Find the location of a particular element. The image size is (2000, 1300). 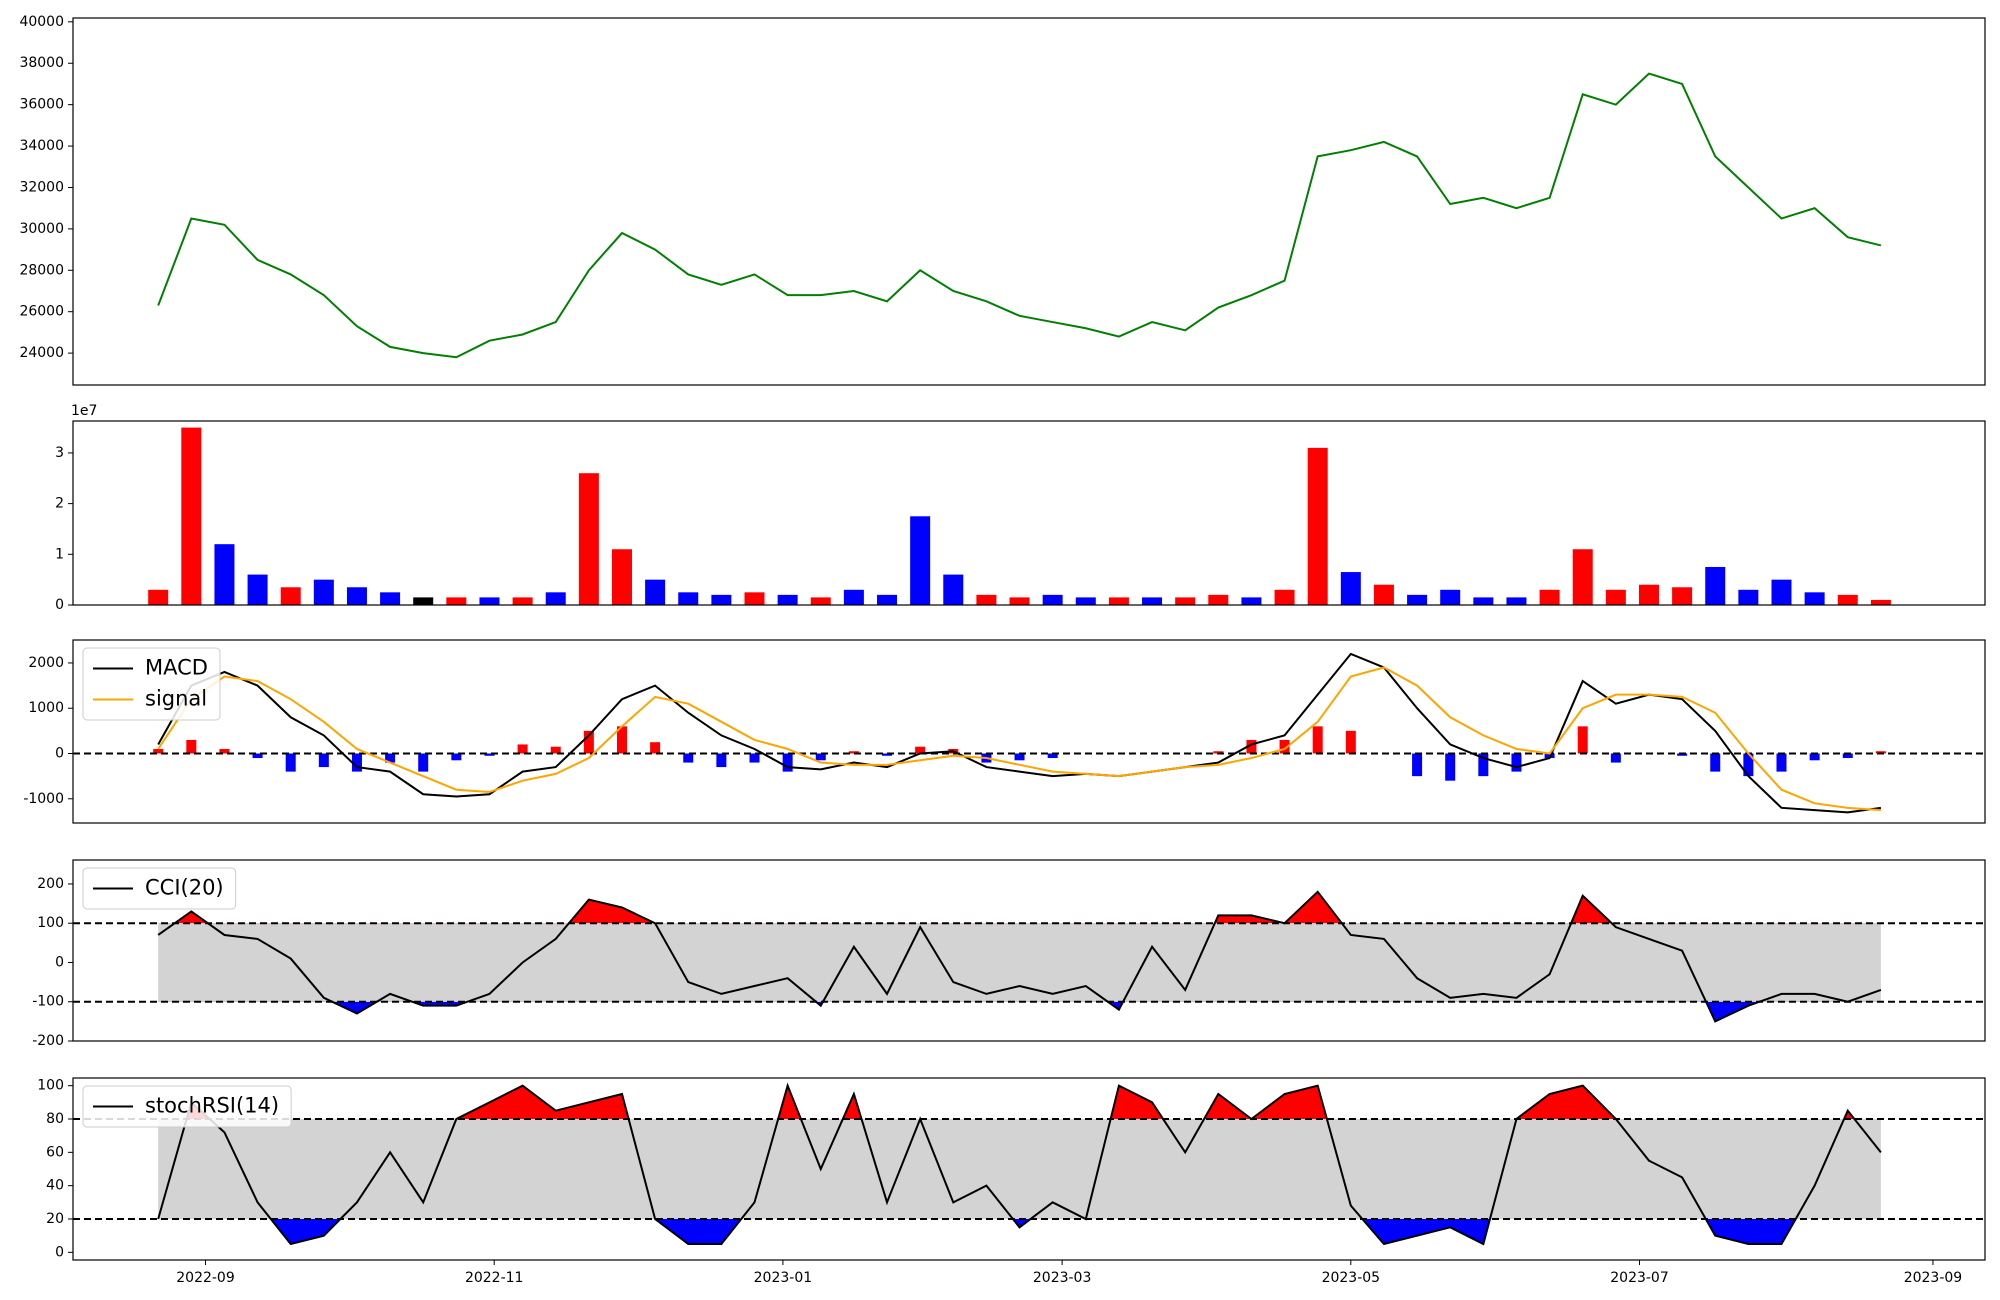

y-tick-label: 40 is located at coordinates (55, 1186).